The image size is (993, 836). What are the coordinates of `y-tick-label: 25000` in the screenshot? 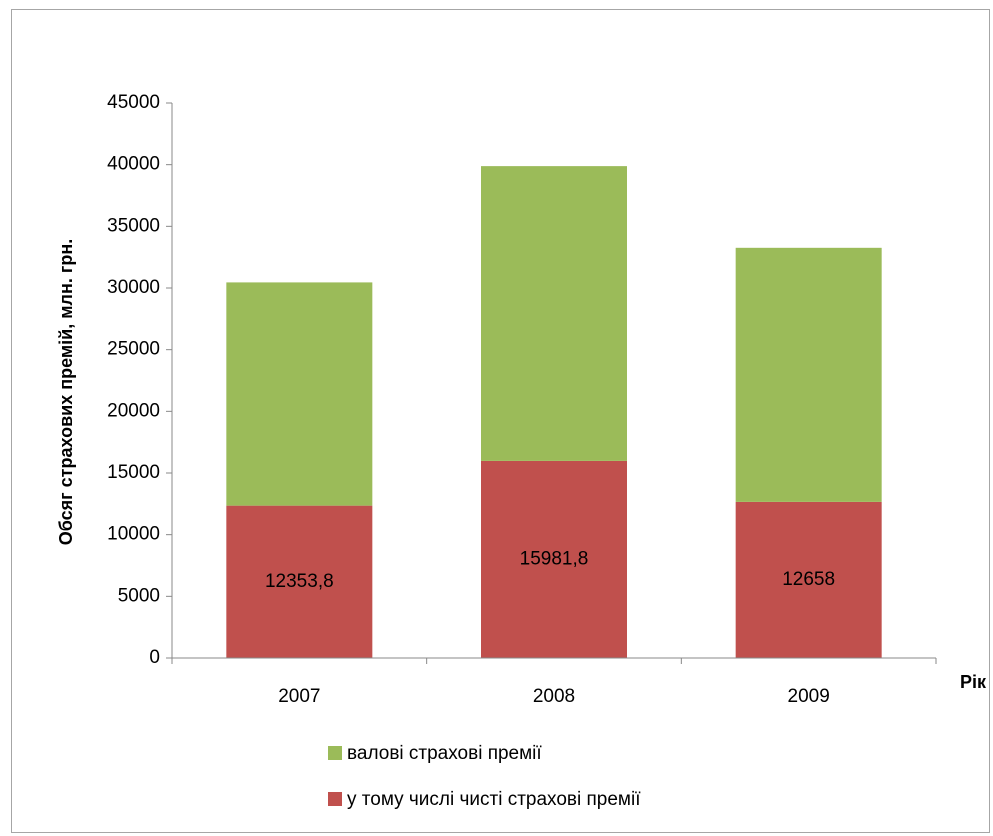 It's located at (133, 349).